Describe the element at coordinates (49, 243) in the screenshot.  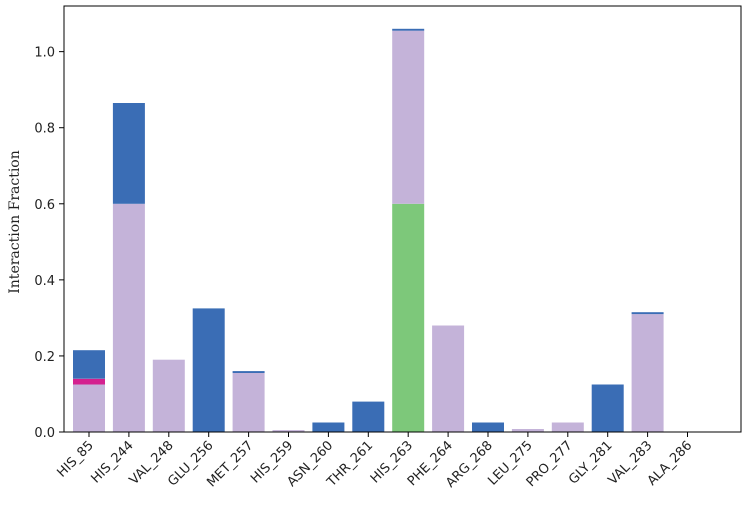
I see `y-axis: 0.0 0.2 0.4 0.6 0.8 1.0` at that location.